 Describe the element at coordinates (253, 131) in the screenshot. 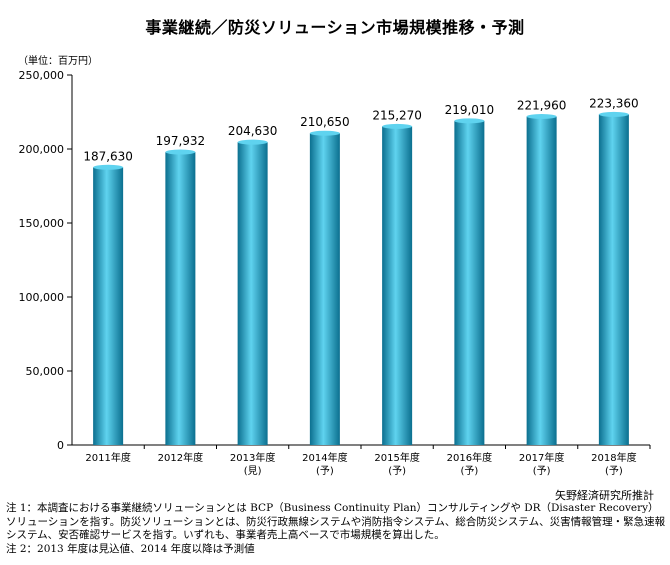

I see `data-label: 204,630` at that location.